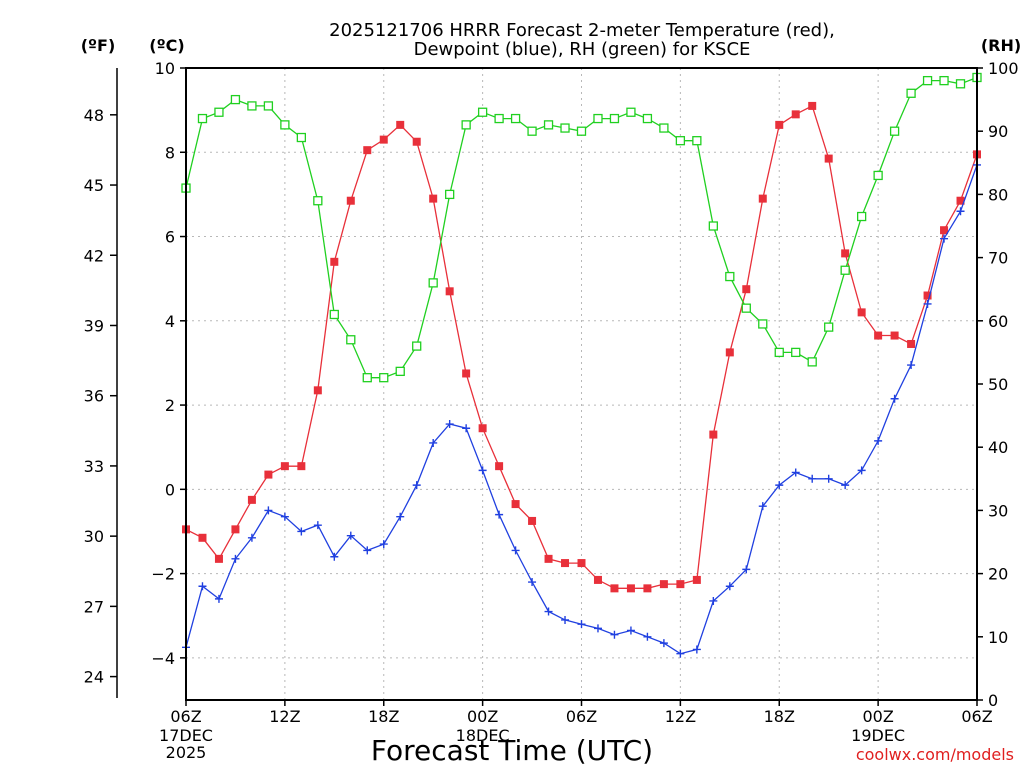  Describe the element at coordinates (993, 700) in the screenshot. I see `rh-tick-label: 0` at that location.